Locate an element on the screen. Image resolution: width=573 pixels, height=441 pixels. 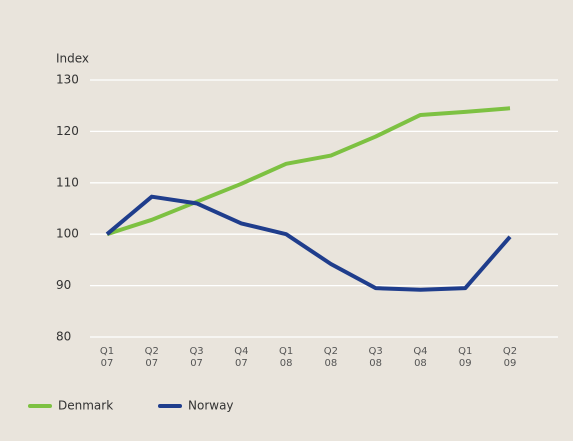
y-tick-label: 100 is located at coordinates (67, 234).